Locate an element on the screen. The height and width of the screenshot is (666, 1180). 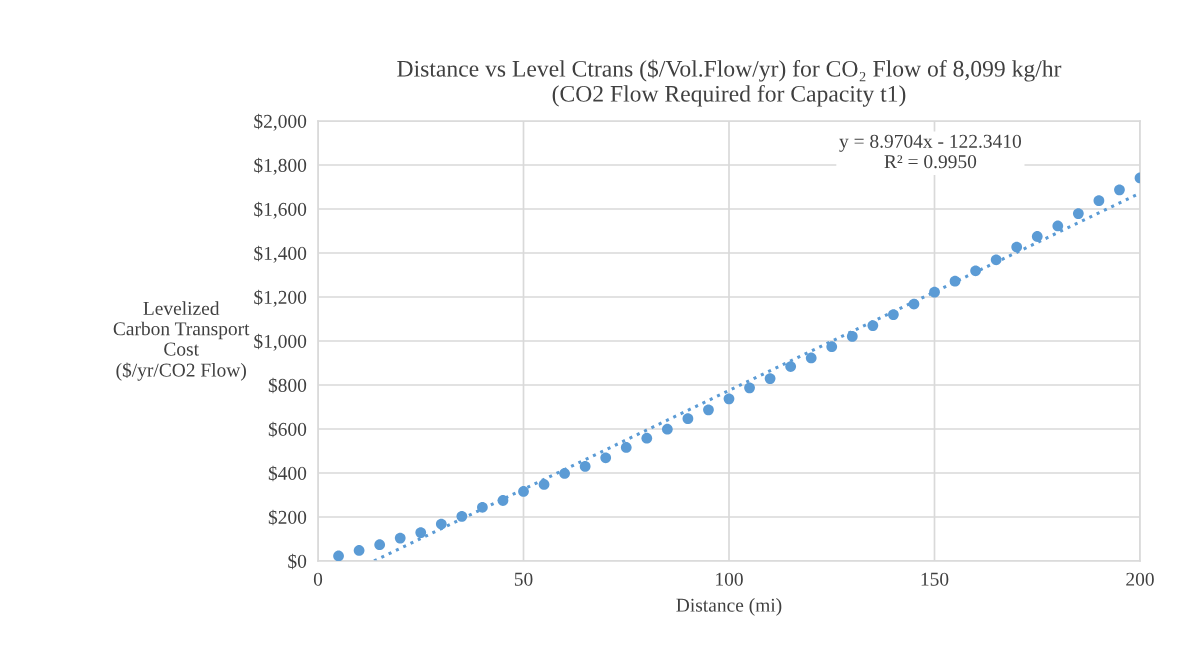
x-tick-label: 100 is located at coordinates (729, 579).